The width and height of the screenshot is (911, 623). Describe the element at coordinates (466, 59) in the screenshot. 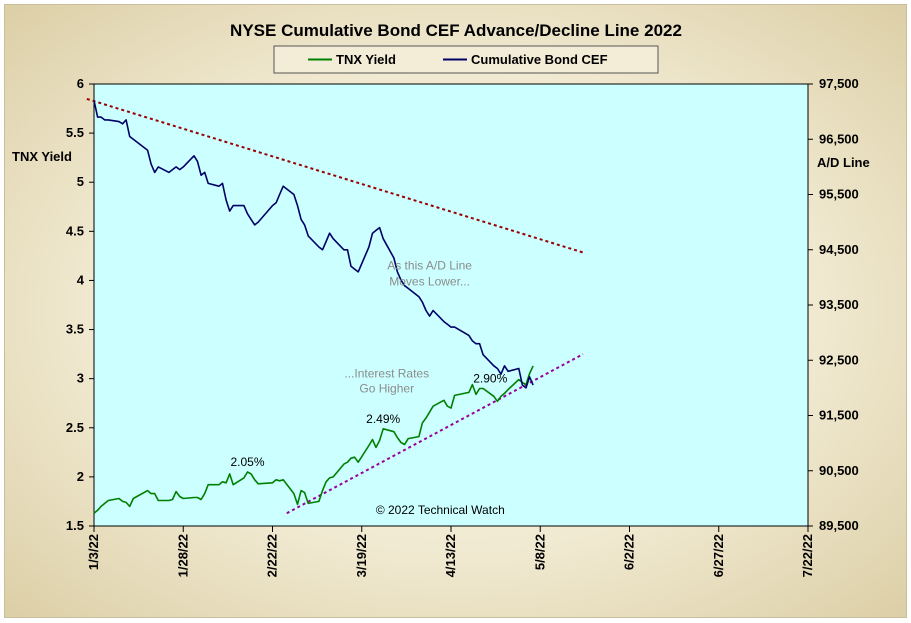

I see `legend: TNX Yield Cumulative Bond CEF` at that location.